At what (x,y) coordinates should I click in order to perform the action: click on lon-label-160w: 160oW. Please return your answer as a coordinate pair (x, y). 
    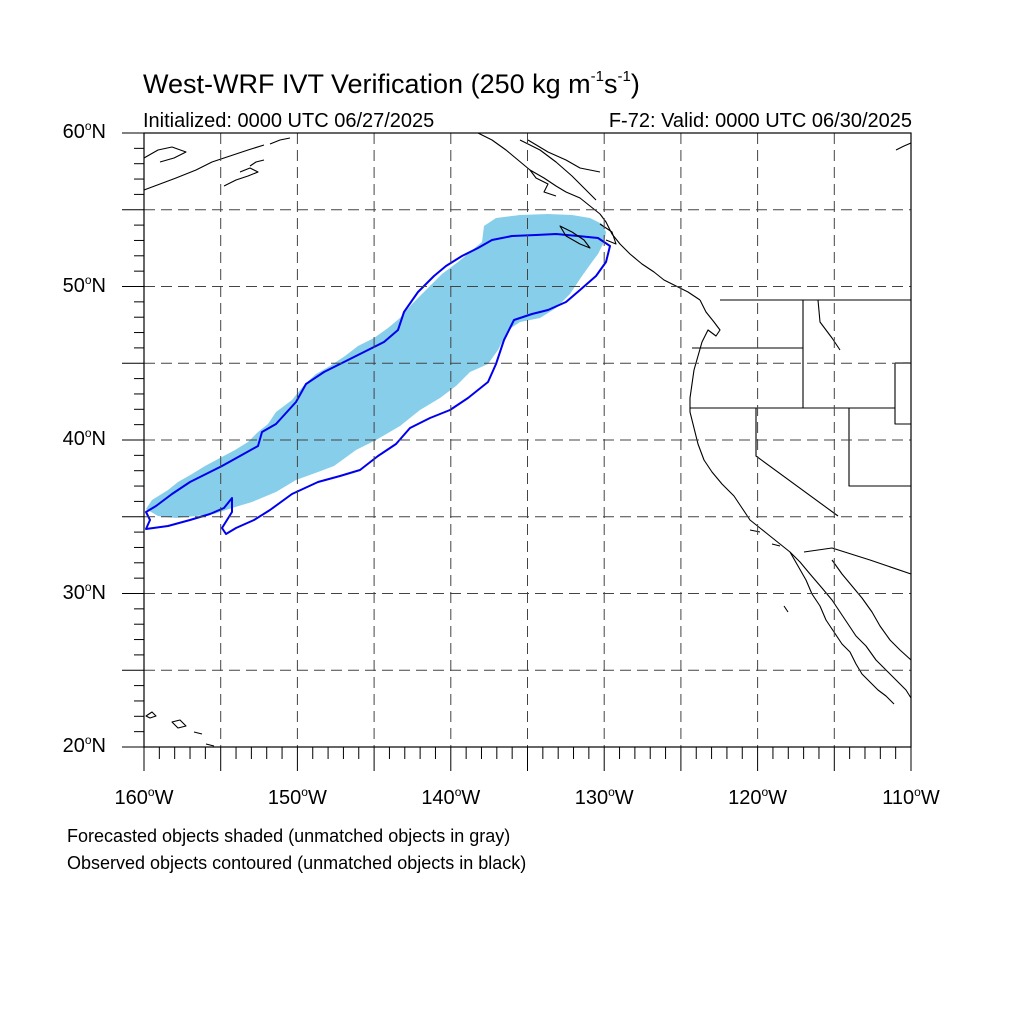
    Looking at the image, I should click on (144, 797).